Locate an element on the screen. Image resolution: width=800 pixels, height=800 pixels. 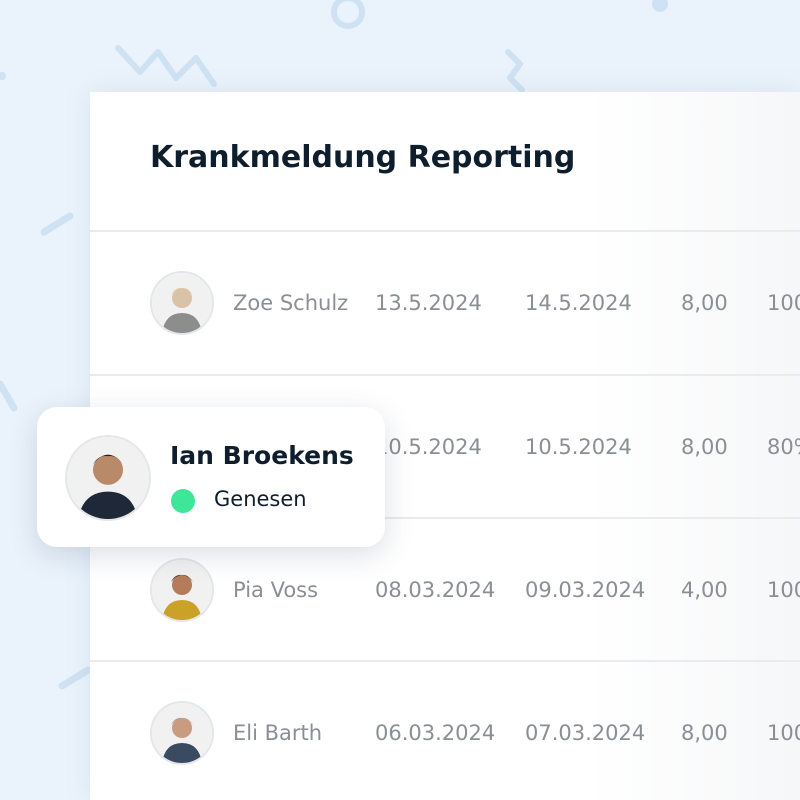
card-title: Krankmeldung Reporting is located at coordinates (363, 157).